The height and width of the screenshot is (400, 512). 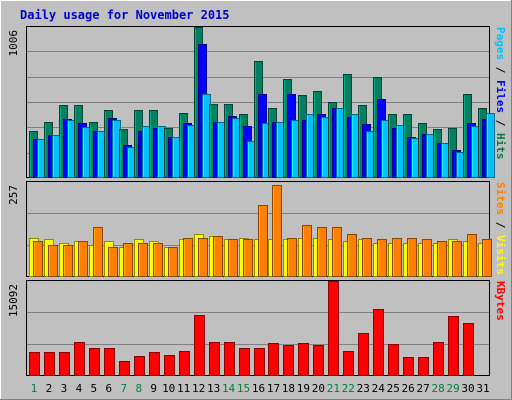 What do you see at coordinates (303, 388) in the screenshot?
I see `day-label-19: 19` at bounding box center [303, 388].